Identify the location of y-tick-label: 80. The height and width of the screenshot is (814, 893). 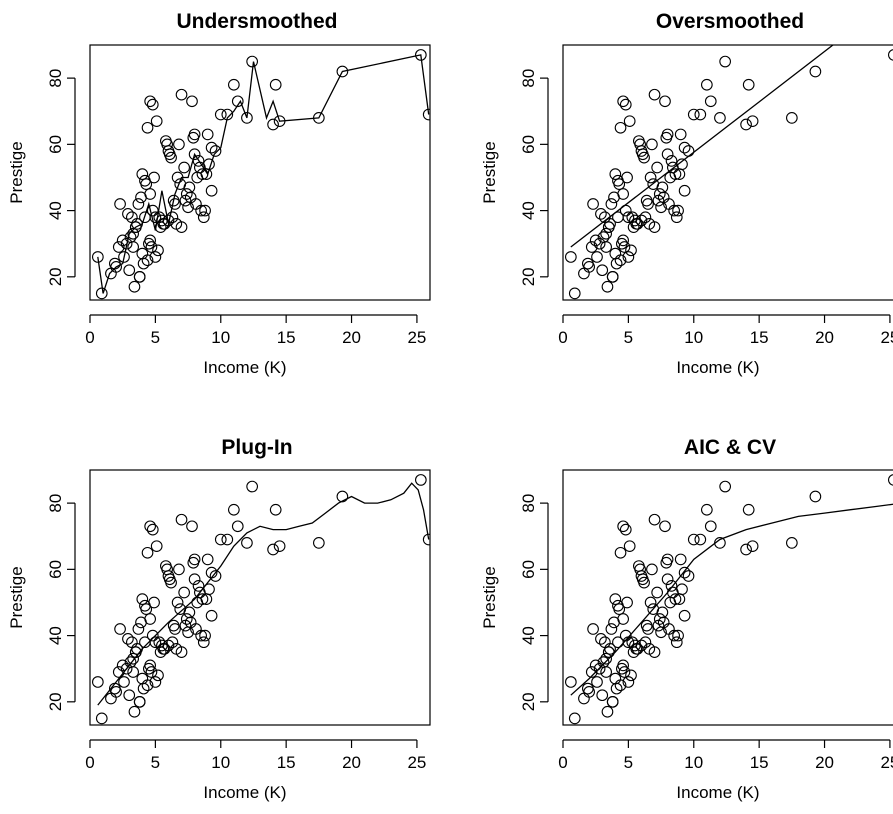
(55, 78).